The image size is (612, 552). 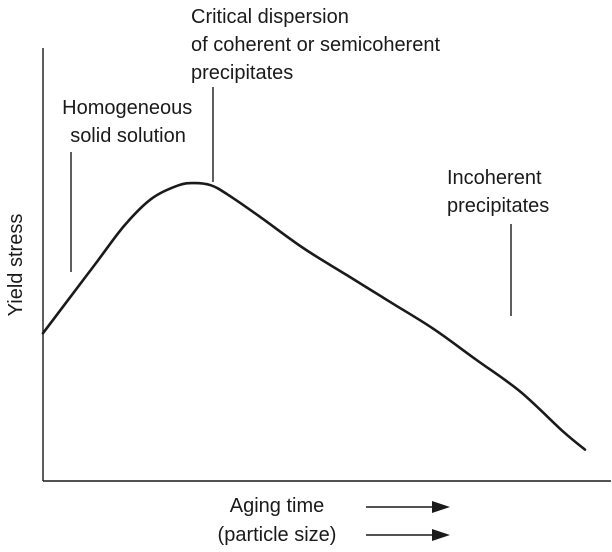 What do you see at coordinates (130, 122) in the screenshot?
I see `annotation-homogeneous: Homogeneous solid solution` at bounding box center [130, 122].